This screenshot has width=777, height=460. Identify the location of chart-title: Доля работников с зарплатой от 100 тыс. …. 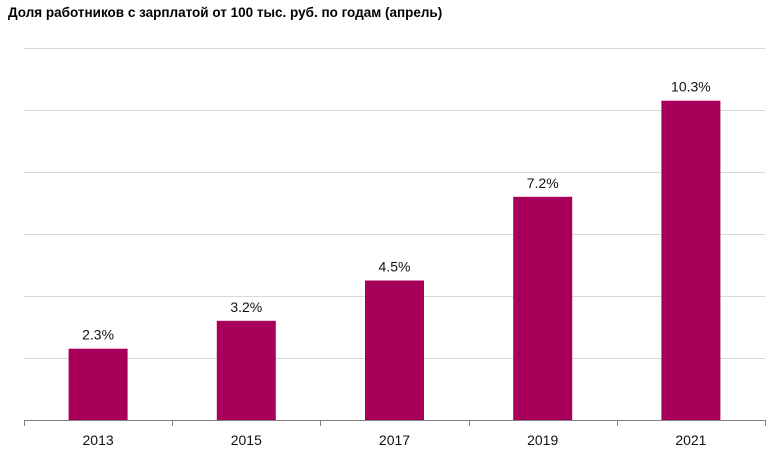
(225, 12).